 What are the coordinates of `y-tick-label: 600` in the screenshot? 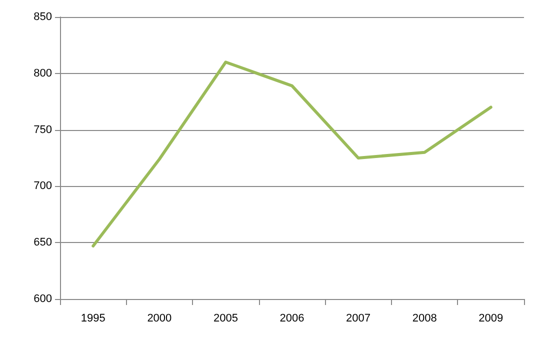 It's located at (43, 299).